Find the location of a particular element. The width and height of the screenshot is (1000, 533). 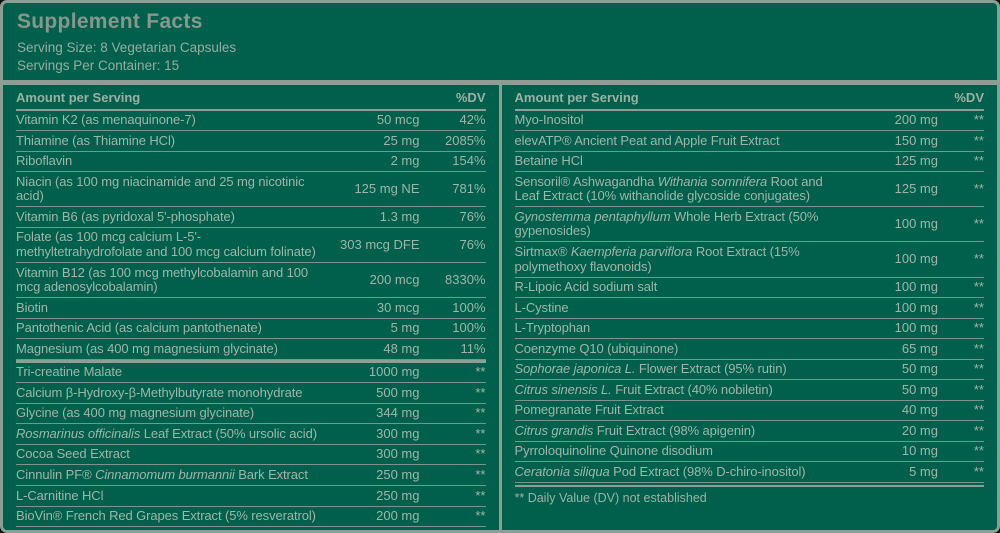

ingredient-amount: 65 mg is located at coordinates (919, 348).